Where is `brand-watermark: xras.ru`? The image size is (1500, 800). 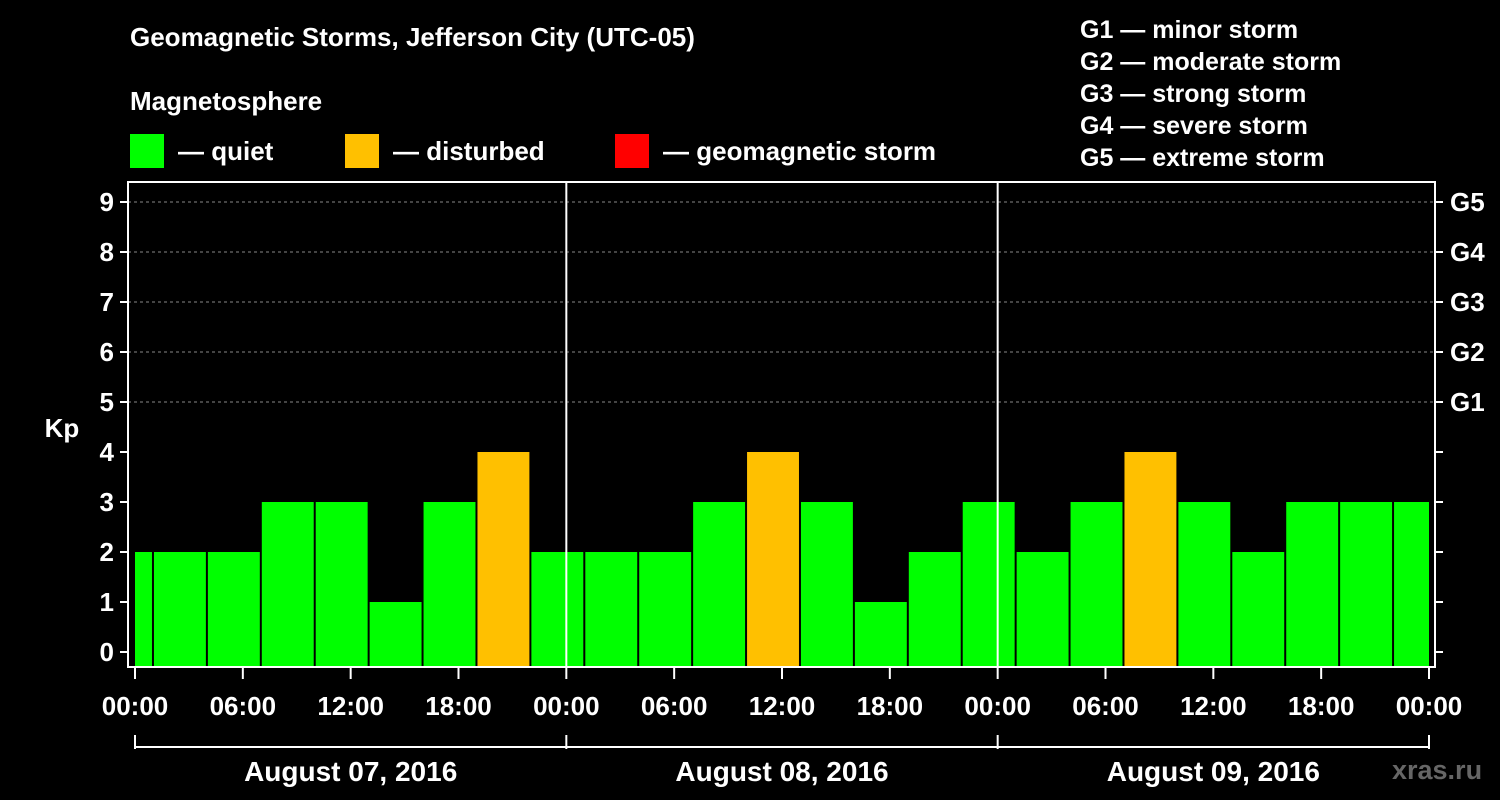
brand-watermark: xras.ru is located at coordinates (1437, 770).